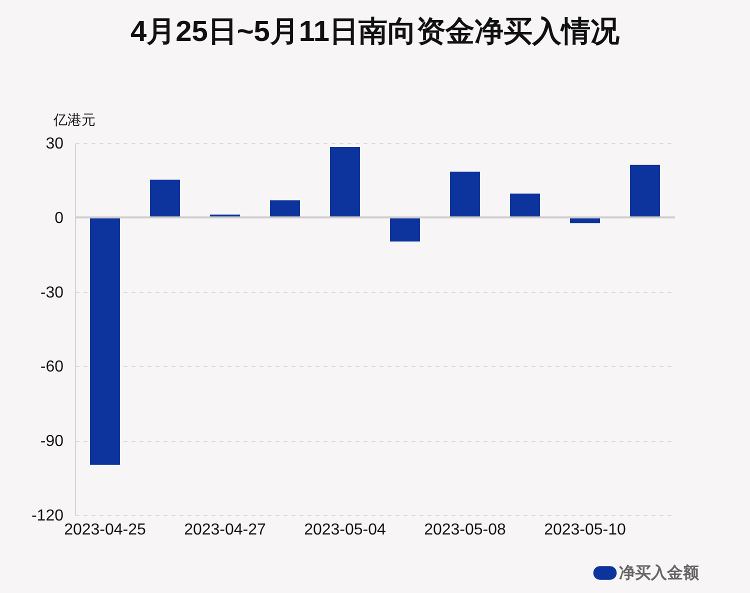  I want to click on y-axis-title: 亿港元, so click(74, 120).